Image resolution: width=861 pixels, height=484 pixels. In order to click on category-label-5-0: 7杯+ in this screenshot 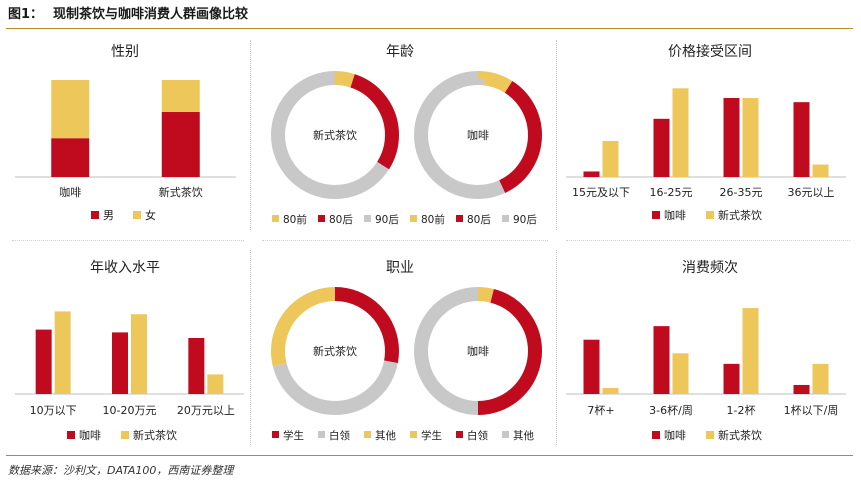, I will do `click(600, 410)`.